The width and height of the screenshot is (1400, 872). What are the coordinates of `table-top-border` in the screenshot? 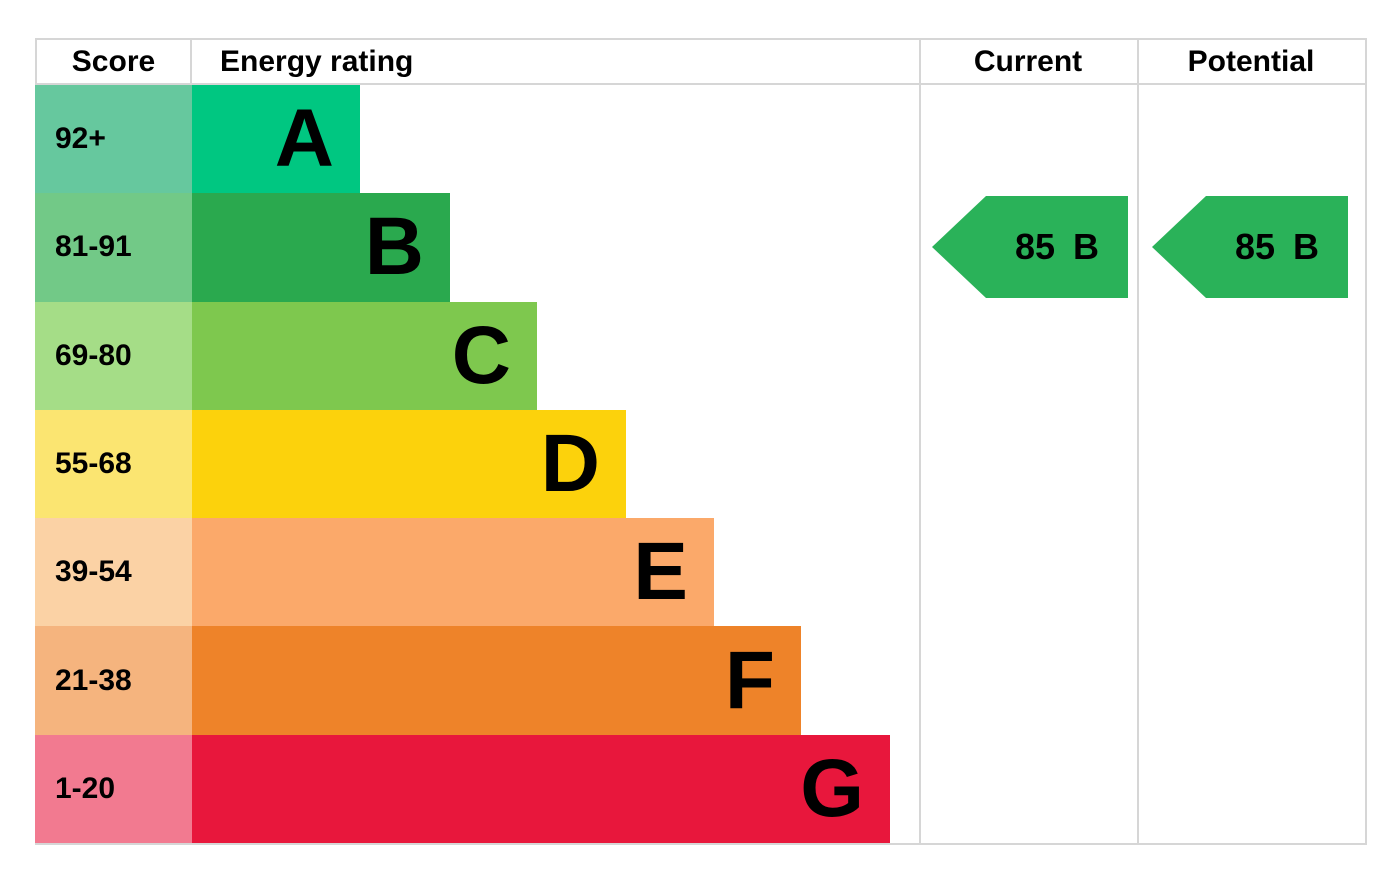 It's located at (701, 39).